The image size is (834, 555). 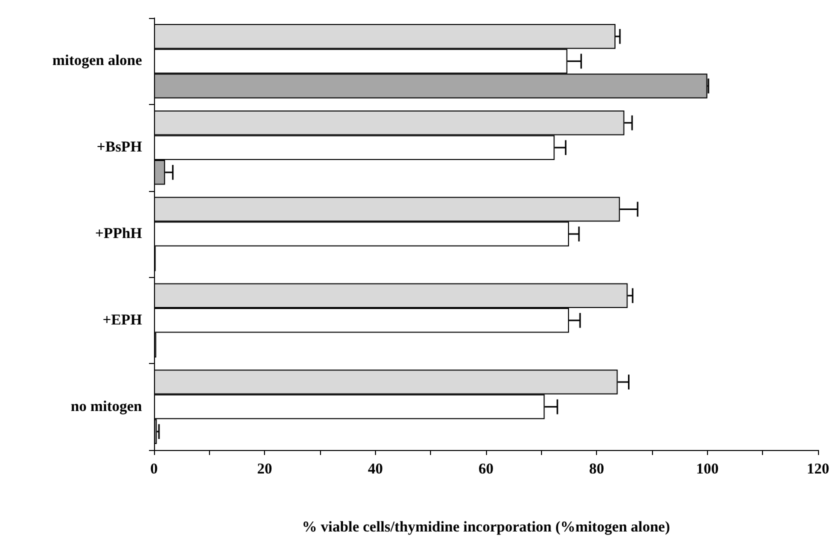 What do you see at coordinates (97, 61) in the screenshot?
I see `y-tick-label: mitogen alone` at bounding box center [97, 61].